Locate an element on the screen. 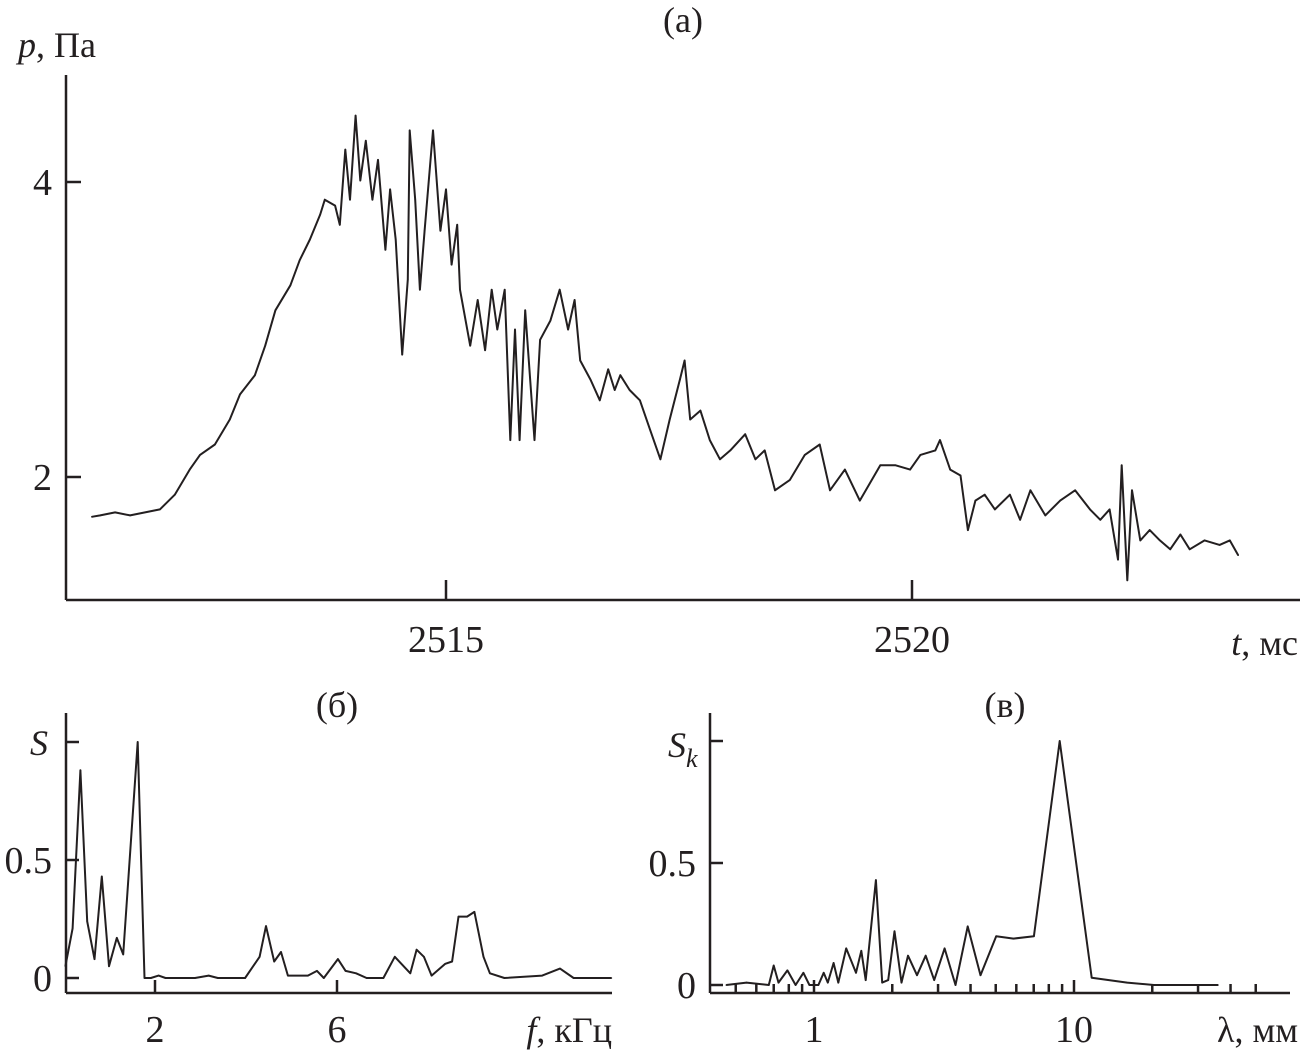 Image resolution: width=1301 pixels, height=1051 pixels. panel-c-xlabel: λ, мм is located at coordinates (1257, 1030).